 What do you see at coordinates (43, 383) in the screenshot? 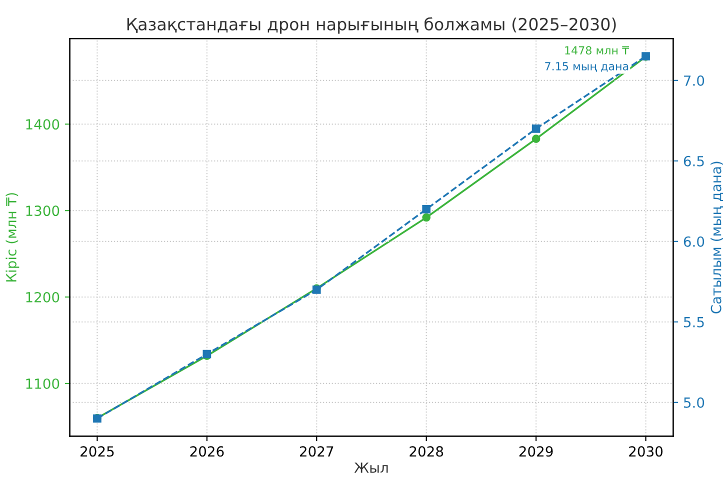
I see `y-tick-label: 1100` at bounding box center [43, 383].